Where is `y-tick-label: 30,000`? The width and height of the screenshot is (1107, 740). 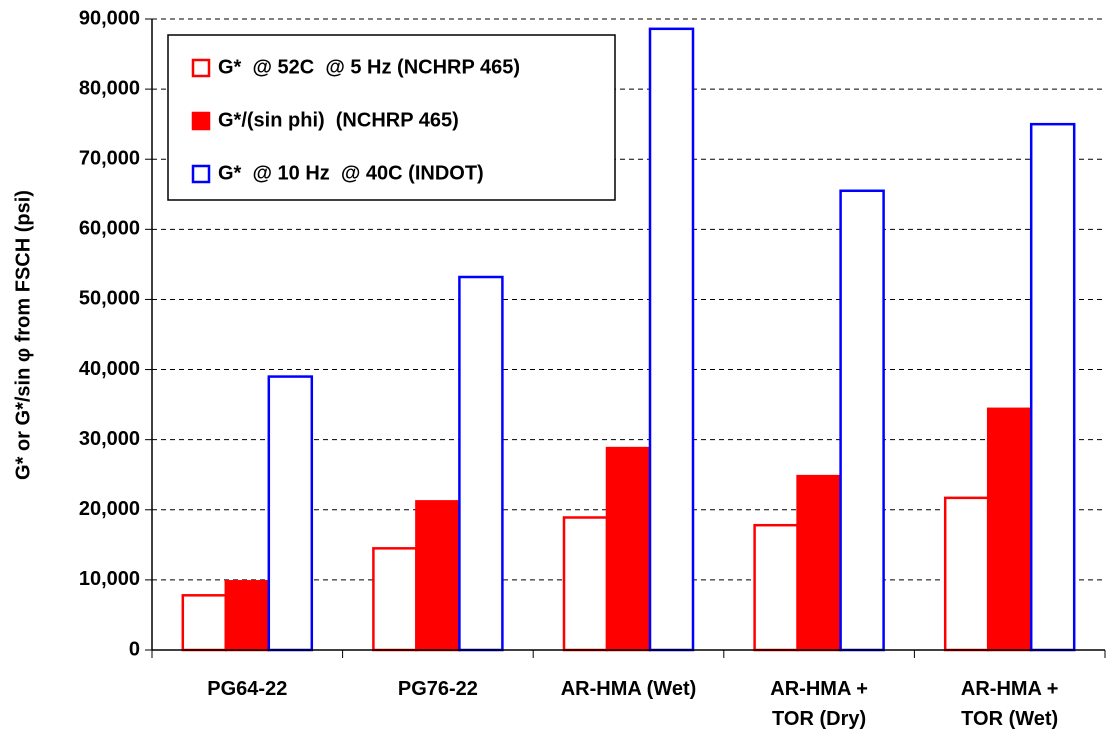 y-tick-label: 30,000 is located at coordinates (109, 439).